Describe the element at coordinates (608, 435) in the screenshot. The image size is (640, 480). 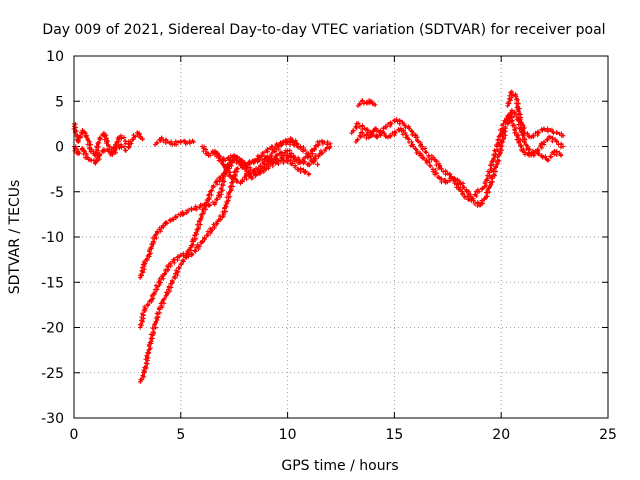
I see `x-tick-label: 25` at that location.